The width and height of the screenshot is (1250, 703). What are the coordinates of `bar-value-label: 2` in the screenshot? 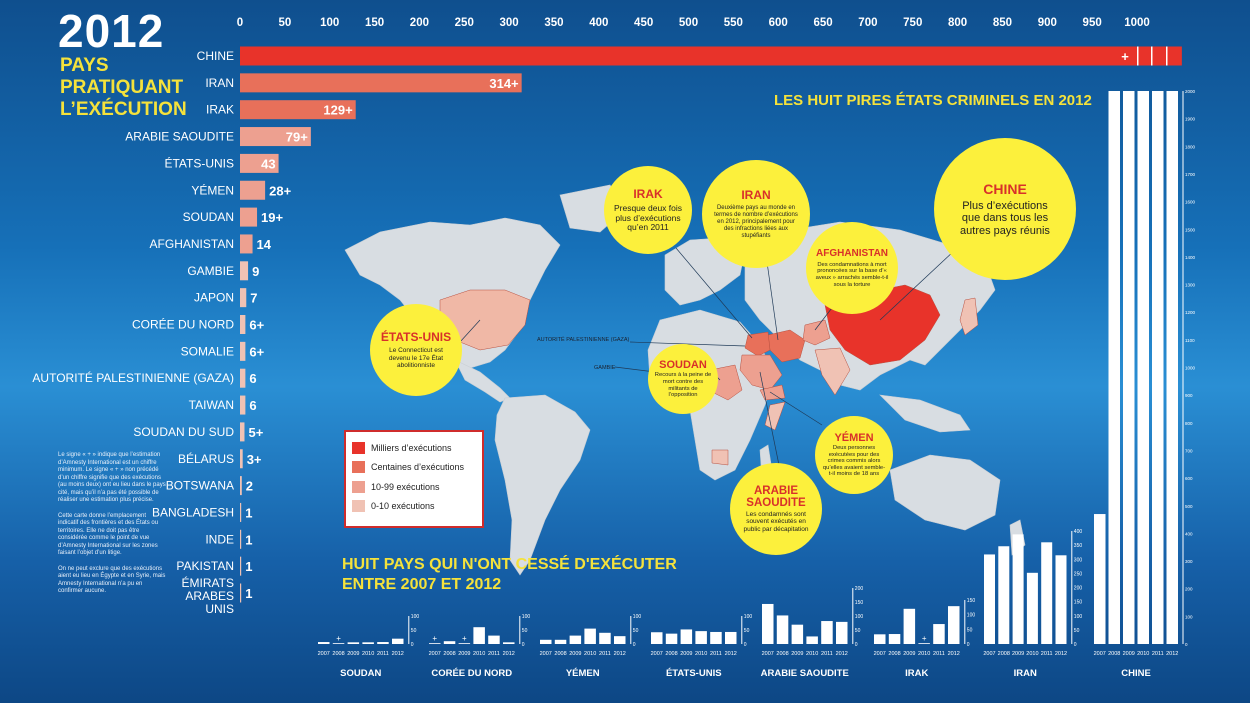 It's located at (249, 486).